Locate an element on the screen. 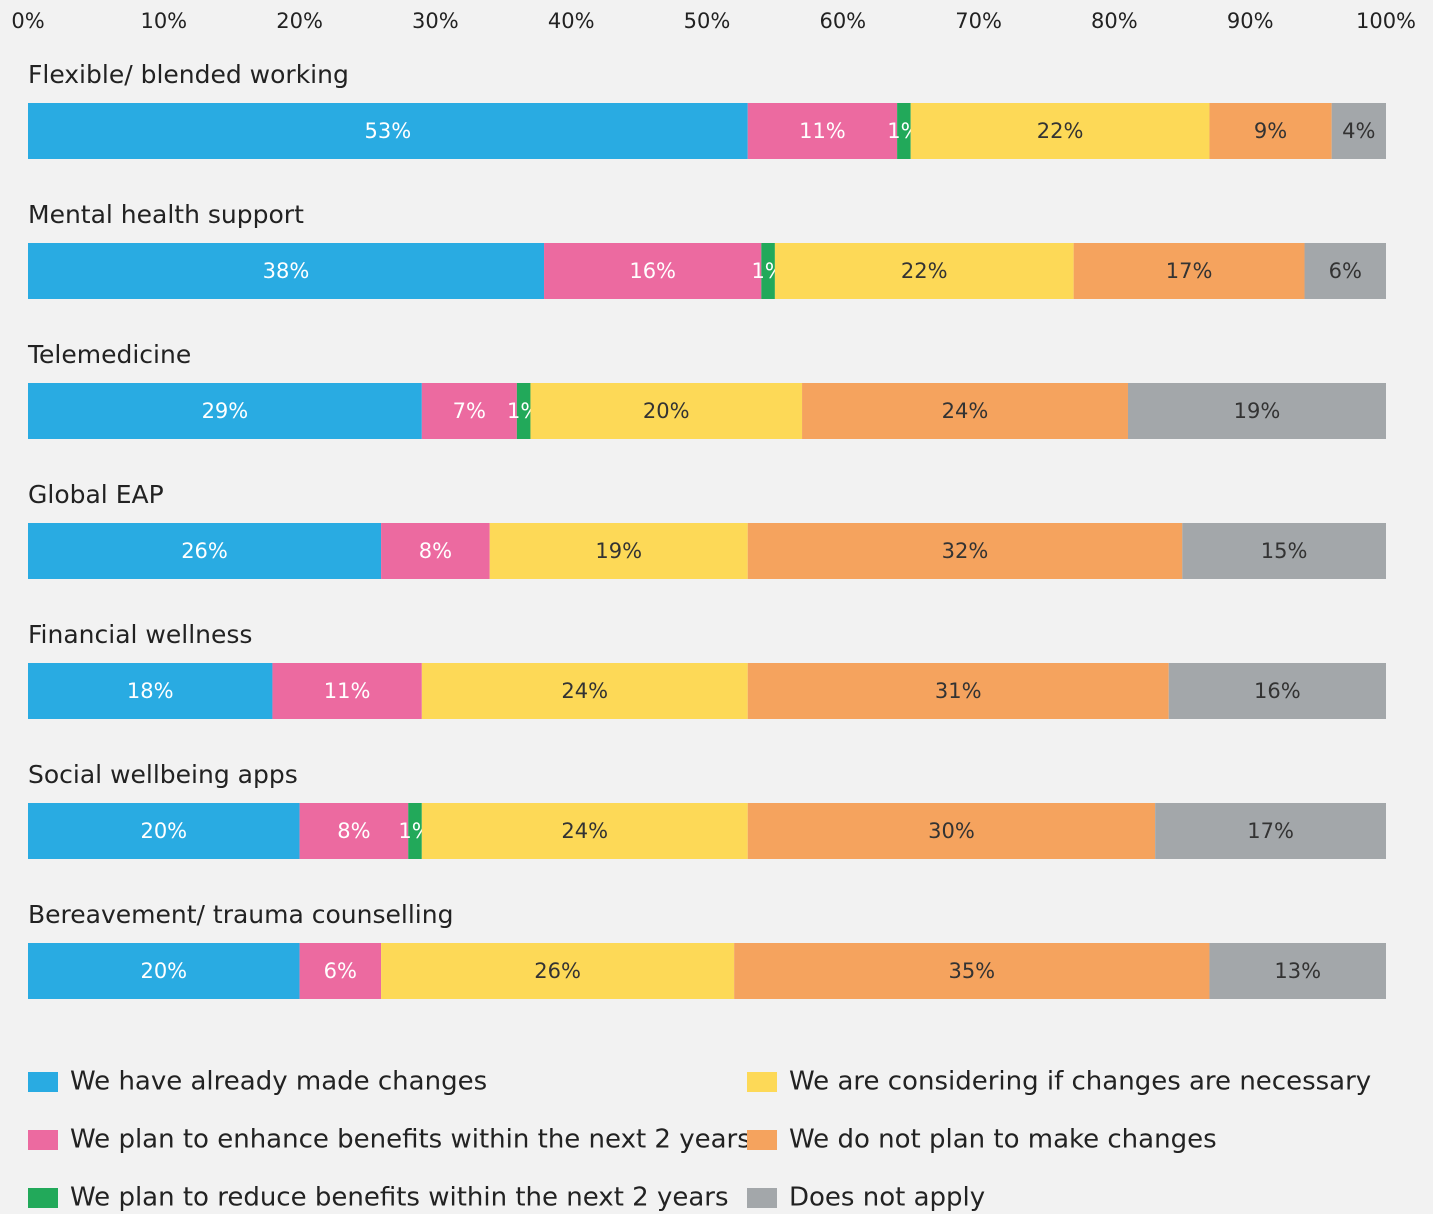 The height and width of the screenshot is (1214, 1433). x-tick-label: 30% is located at coordinates (435, 21).